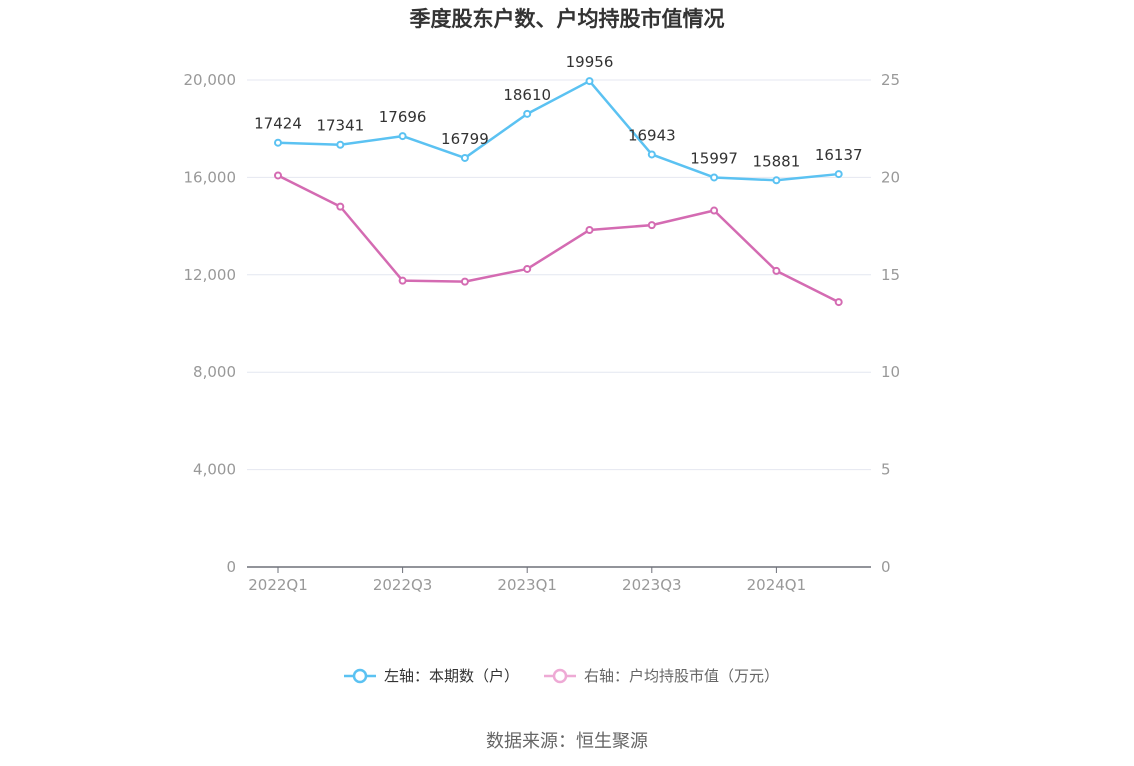 The width and height of the screenshot is (1134, 766). What do you see at coordinates (210, 177) in the screenshot?
I see `left-tick-label: 16,000` at bounding box center [210, 177].